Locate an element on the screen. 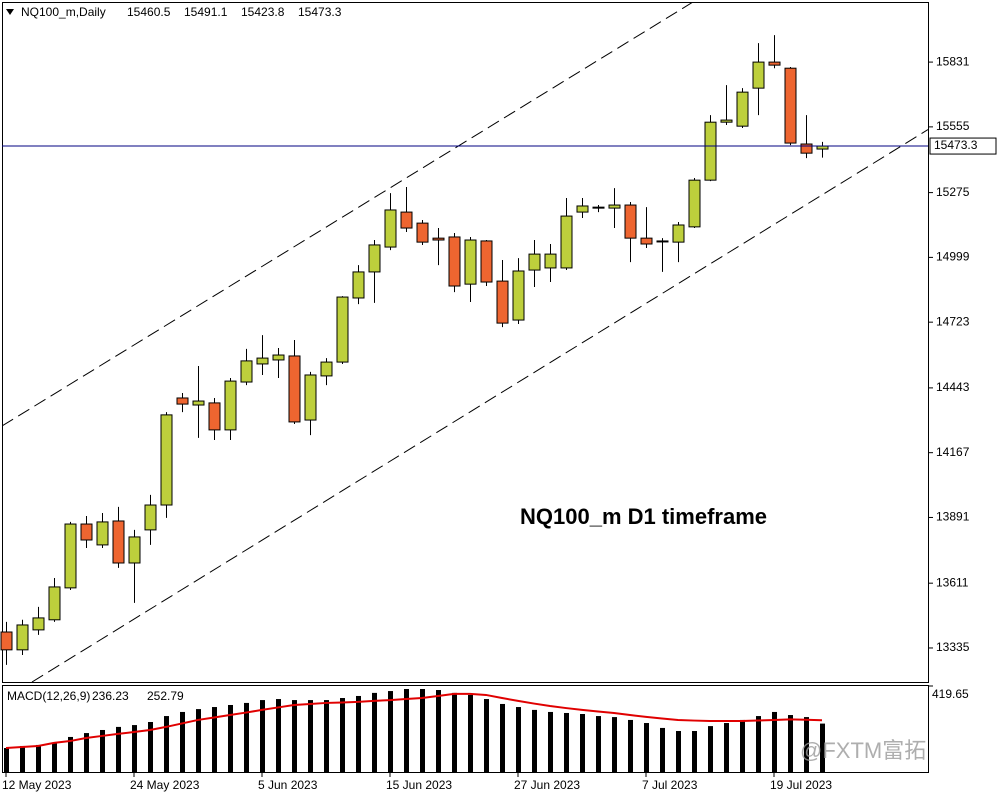  x-tick-label: 24 May 2023 is located at coordinates (165, 785).